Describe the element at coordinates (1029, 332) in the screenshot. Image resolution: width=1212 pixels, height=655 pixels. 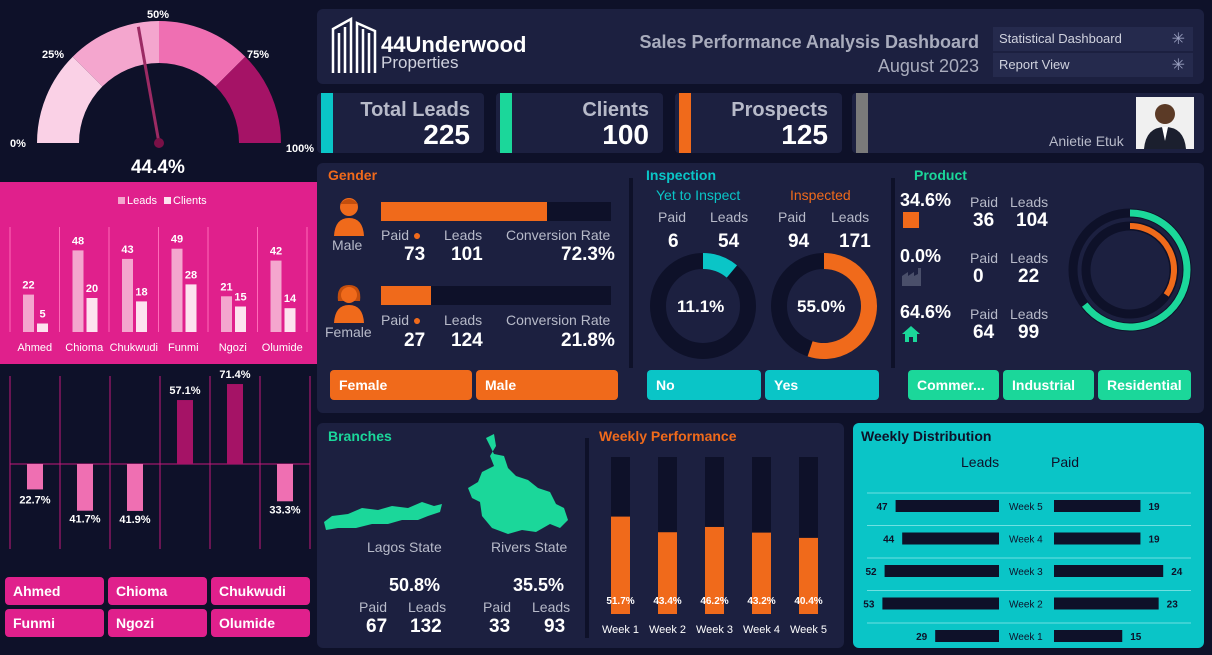
I see `product-residential-leads: 99` at that location.